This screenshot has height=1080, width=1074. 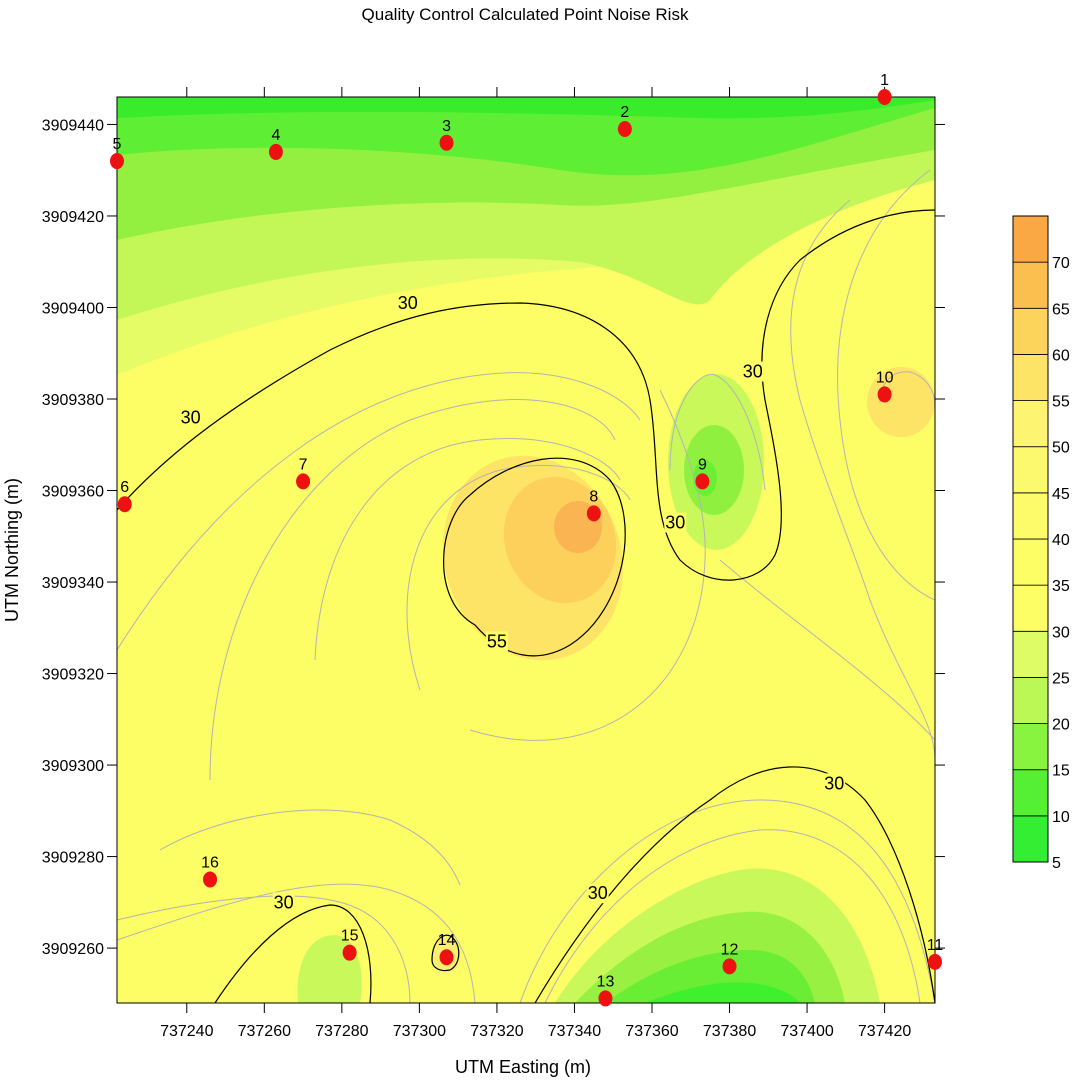 I want to click on sample-point-label: 9, so click(x=702, y=464).